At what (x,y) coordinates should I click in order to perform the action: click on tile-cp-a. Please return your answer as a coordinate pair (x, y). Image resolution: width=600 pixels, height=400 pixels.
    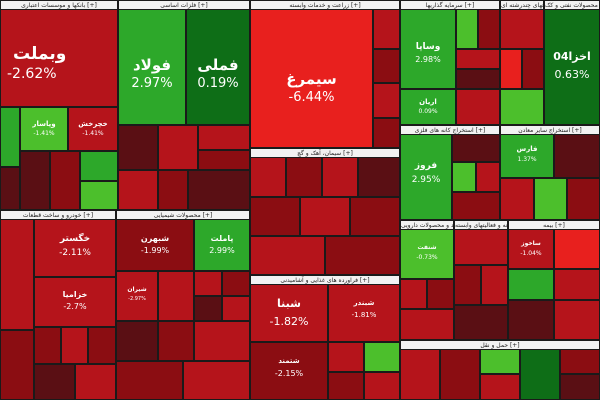
    Looking at the image, I should click on (481, 247).